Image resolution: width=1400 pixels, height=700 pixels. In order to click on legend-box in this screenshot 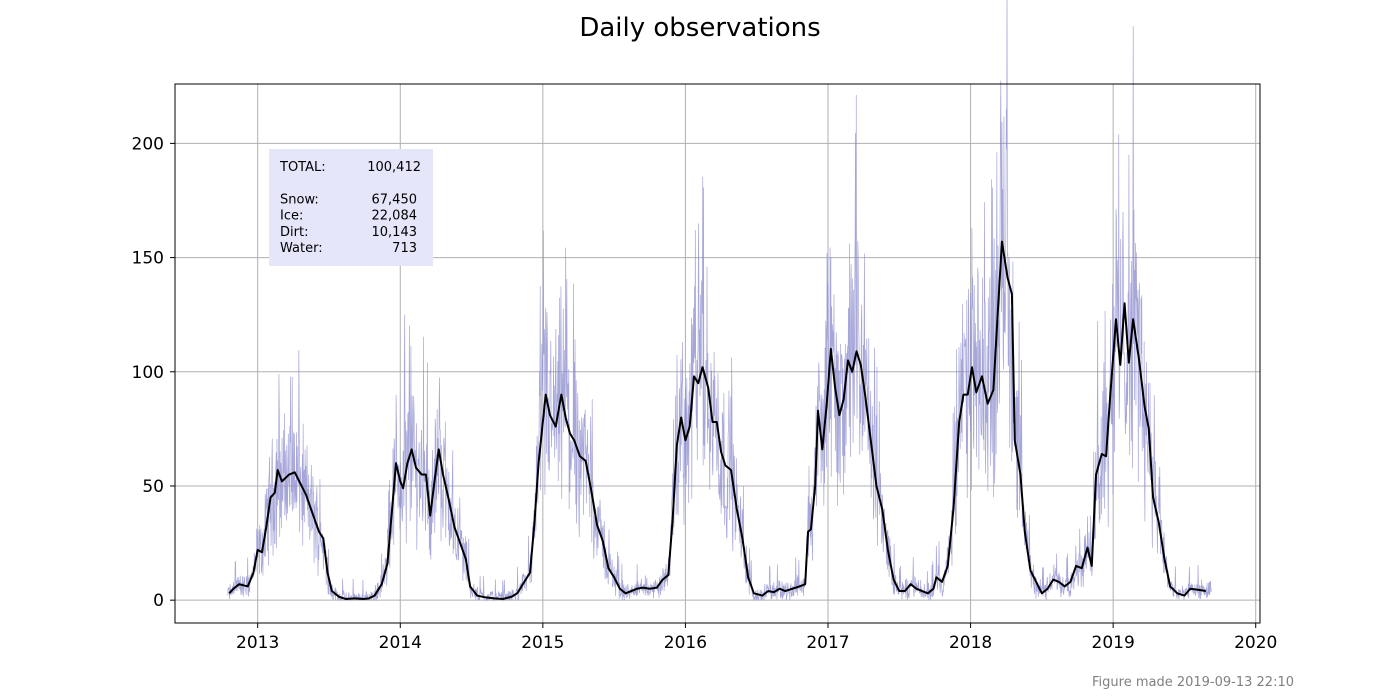, I will do `click(351, 207)`.